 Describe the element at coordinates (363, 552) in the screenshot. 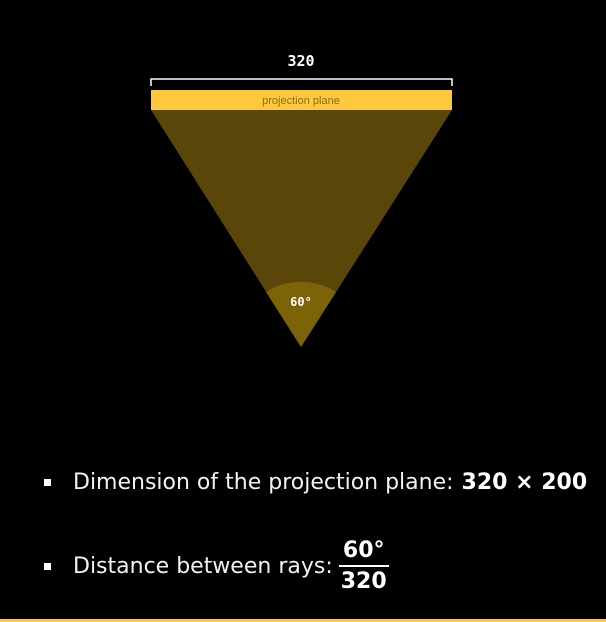

I see `fraction-numerator: 60°` at that location.